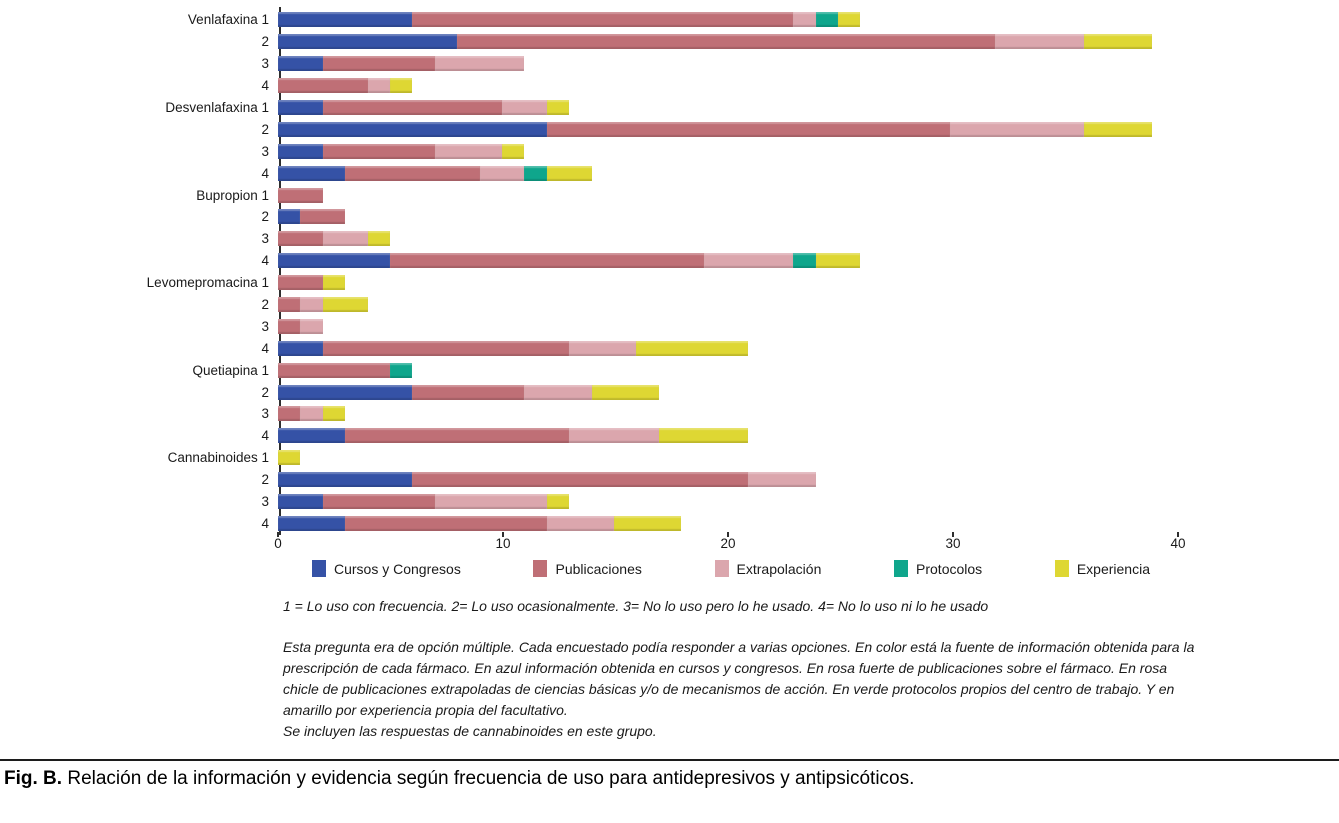 The image size is (1339, 823). What do you see at coordinates (669, 195) in the screenshot?
I see `chart-row: Bupropion 1` at bounding box center [669, 195].